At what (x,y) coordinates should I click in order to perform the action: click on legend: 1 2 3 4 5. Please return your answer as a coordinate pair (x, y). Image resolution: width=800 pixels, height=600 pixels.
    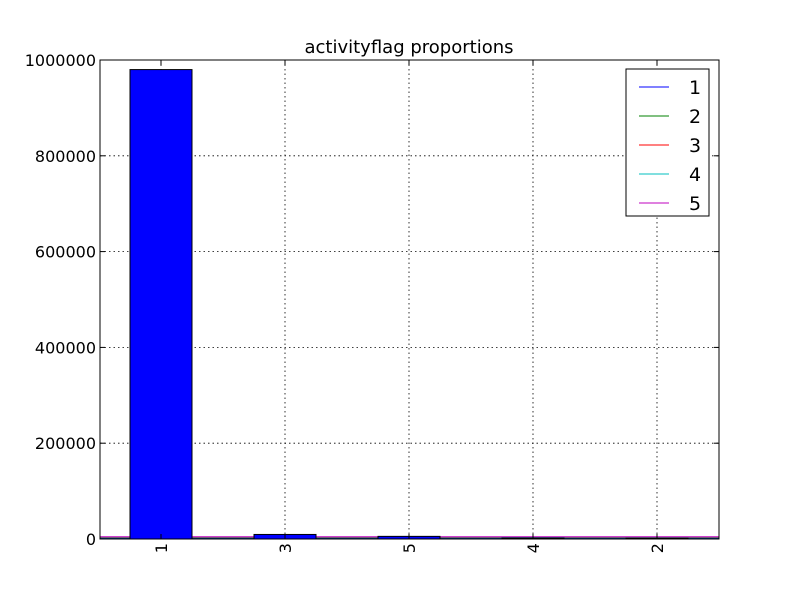
    Looking at the image, I should click on (667, 142).